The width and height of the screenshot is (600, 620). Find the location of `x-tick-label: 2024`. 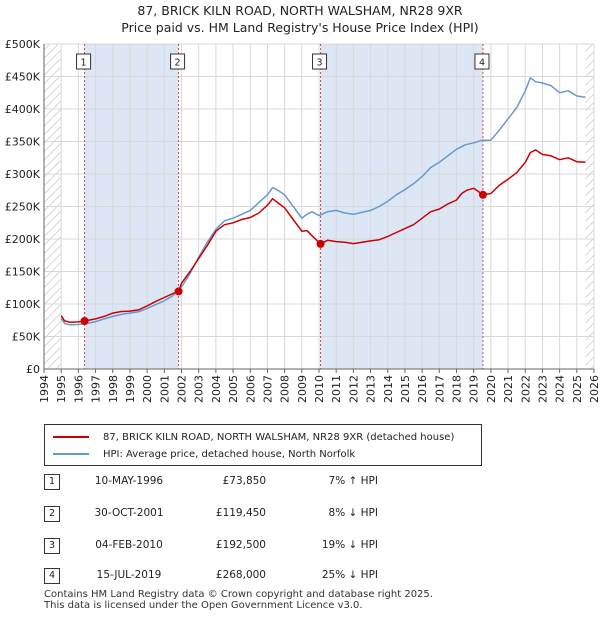

x-tick-label: 2024 is located at coordinates (560, 389).